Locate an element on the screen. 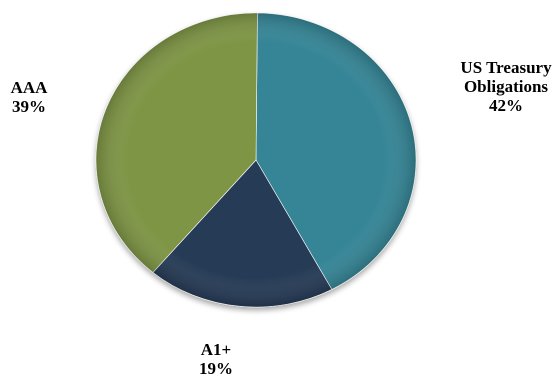 The height and width of the screenshot is (378, 560). slice-value-aaa: 39% is located at coordinates (29, 106).